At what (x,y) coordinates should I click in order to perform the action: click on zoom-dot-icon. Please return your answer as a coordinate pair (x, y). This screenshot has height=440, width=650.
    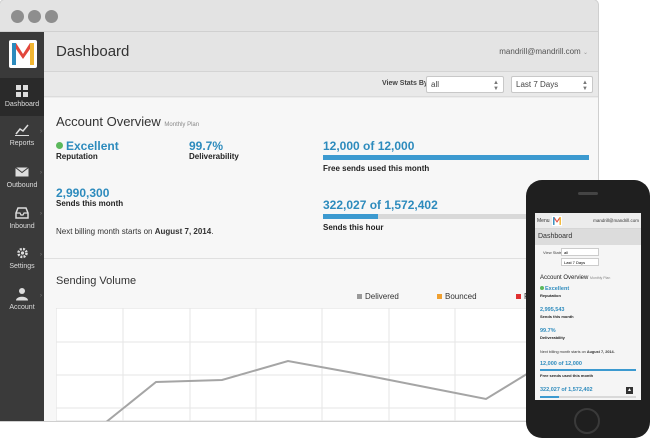
    Looking at the image, I should click on (51, 16).